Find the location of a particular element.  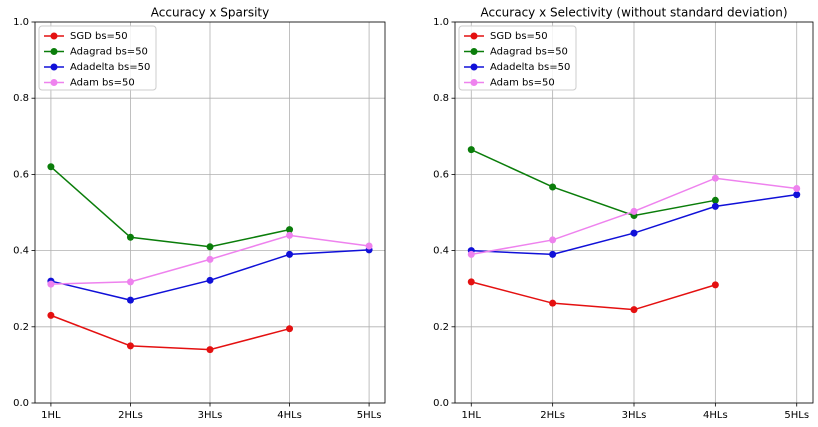

chart-title: Accuracy x Sparsity is located at coordinates (210, 13).